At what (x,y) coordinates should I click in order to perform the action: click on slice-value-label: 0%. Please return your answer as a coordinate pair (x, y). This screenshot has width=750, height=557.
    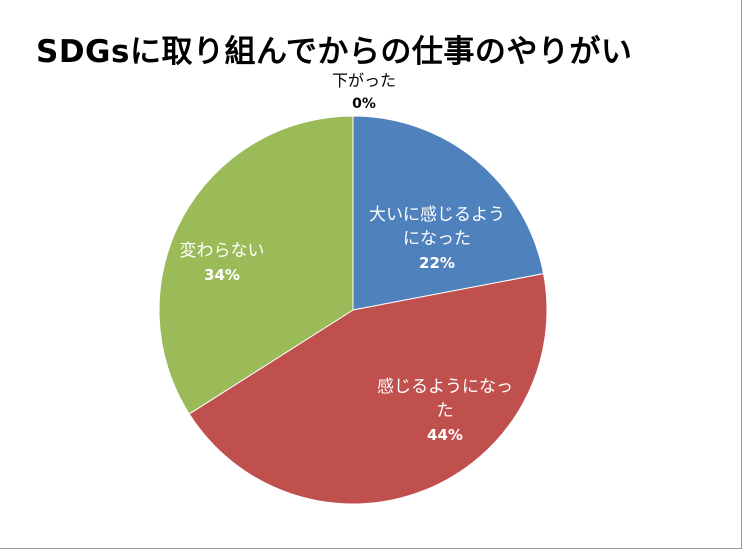
    Looking at the image, I should click on (364, 104).